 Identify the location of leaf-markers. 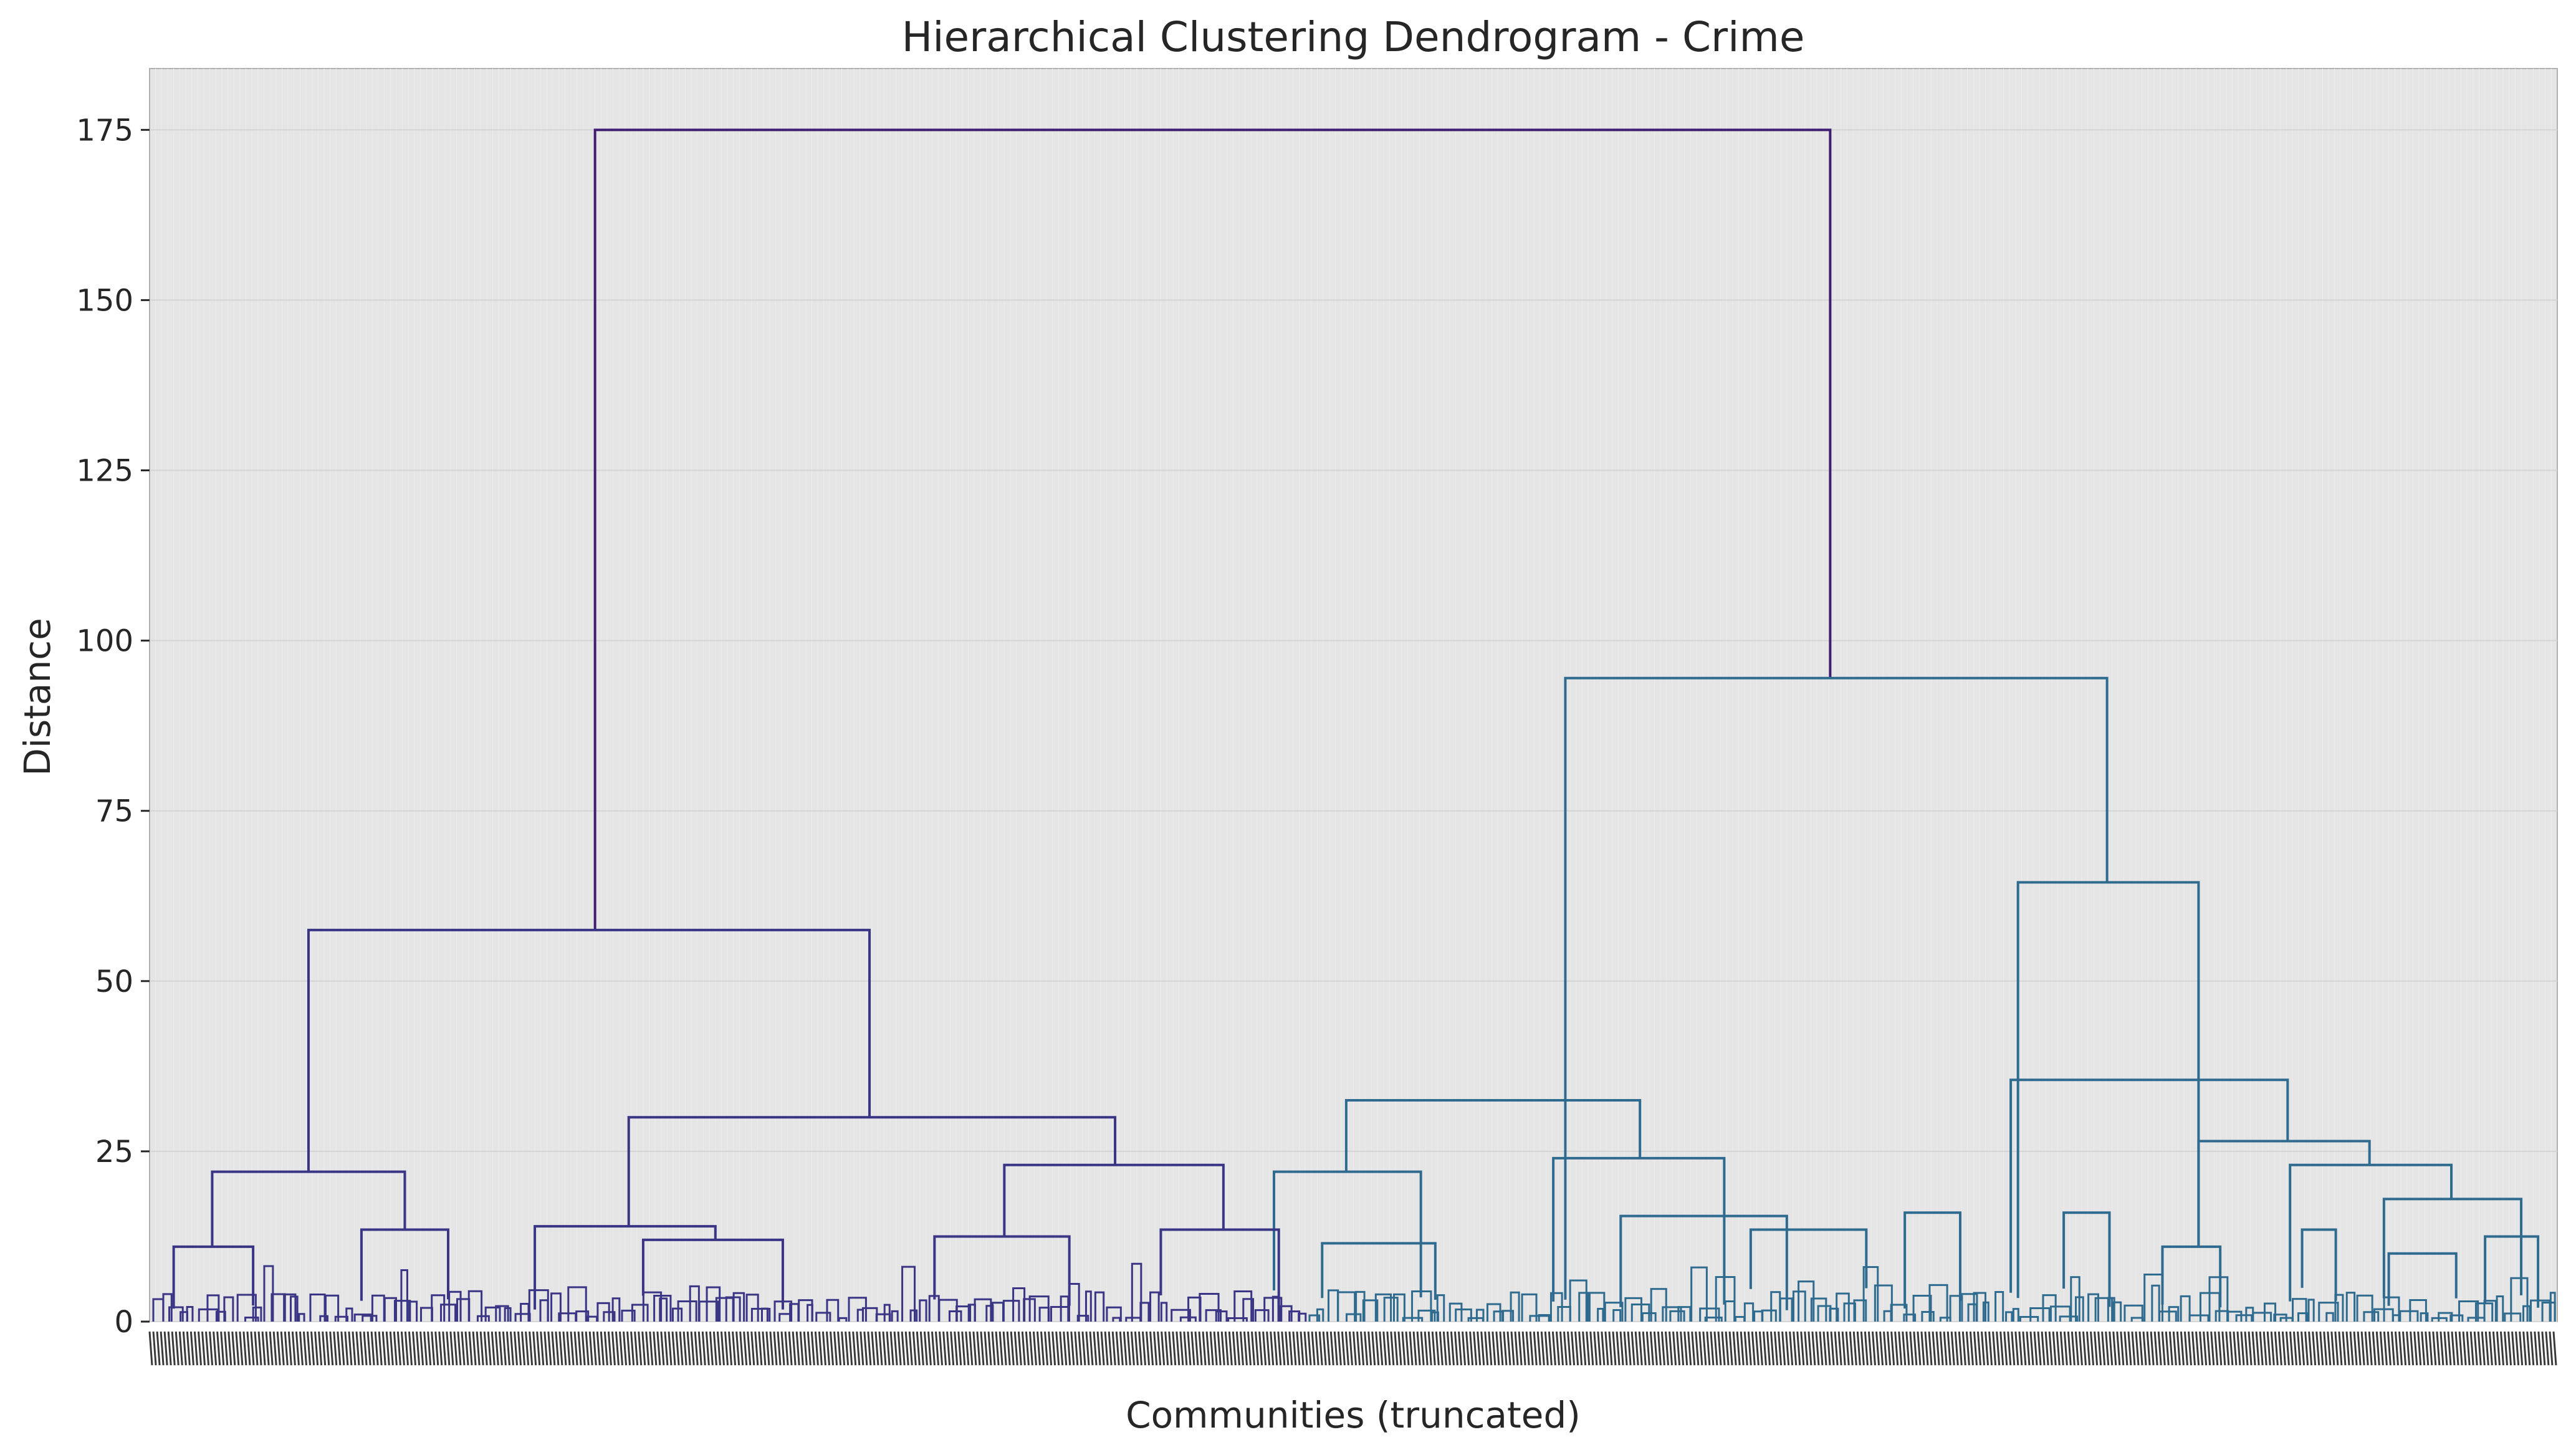
(1352, 1349).